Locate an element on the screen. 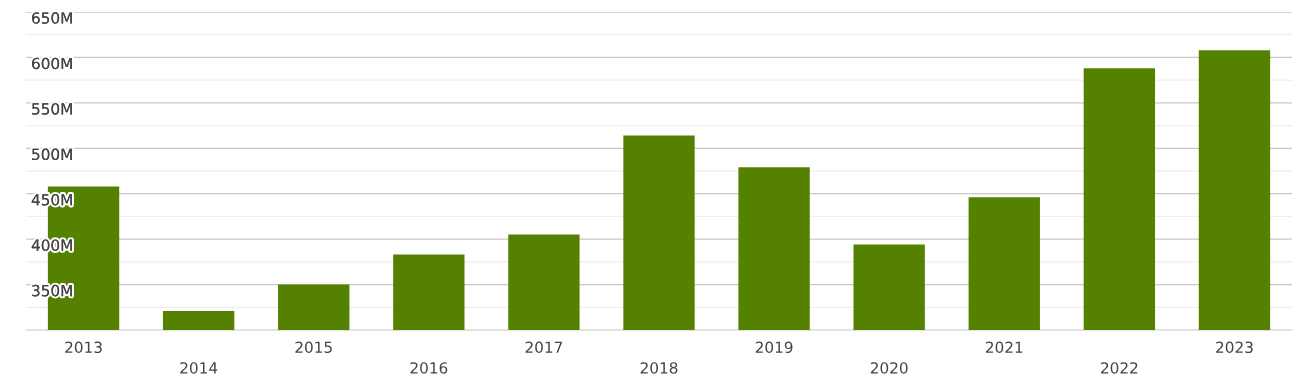 The width and height of the screenshot is (1293, 384). x-tick-label: 2021 is located at coordinates (1004, 347).